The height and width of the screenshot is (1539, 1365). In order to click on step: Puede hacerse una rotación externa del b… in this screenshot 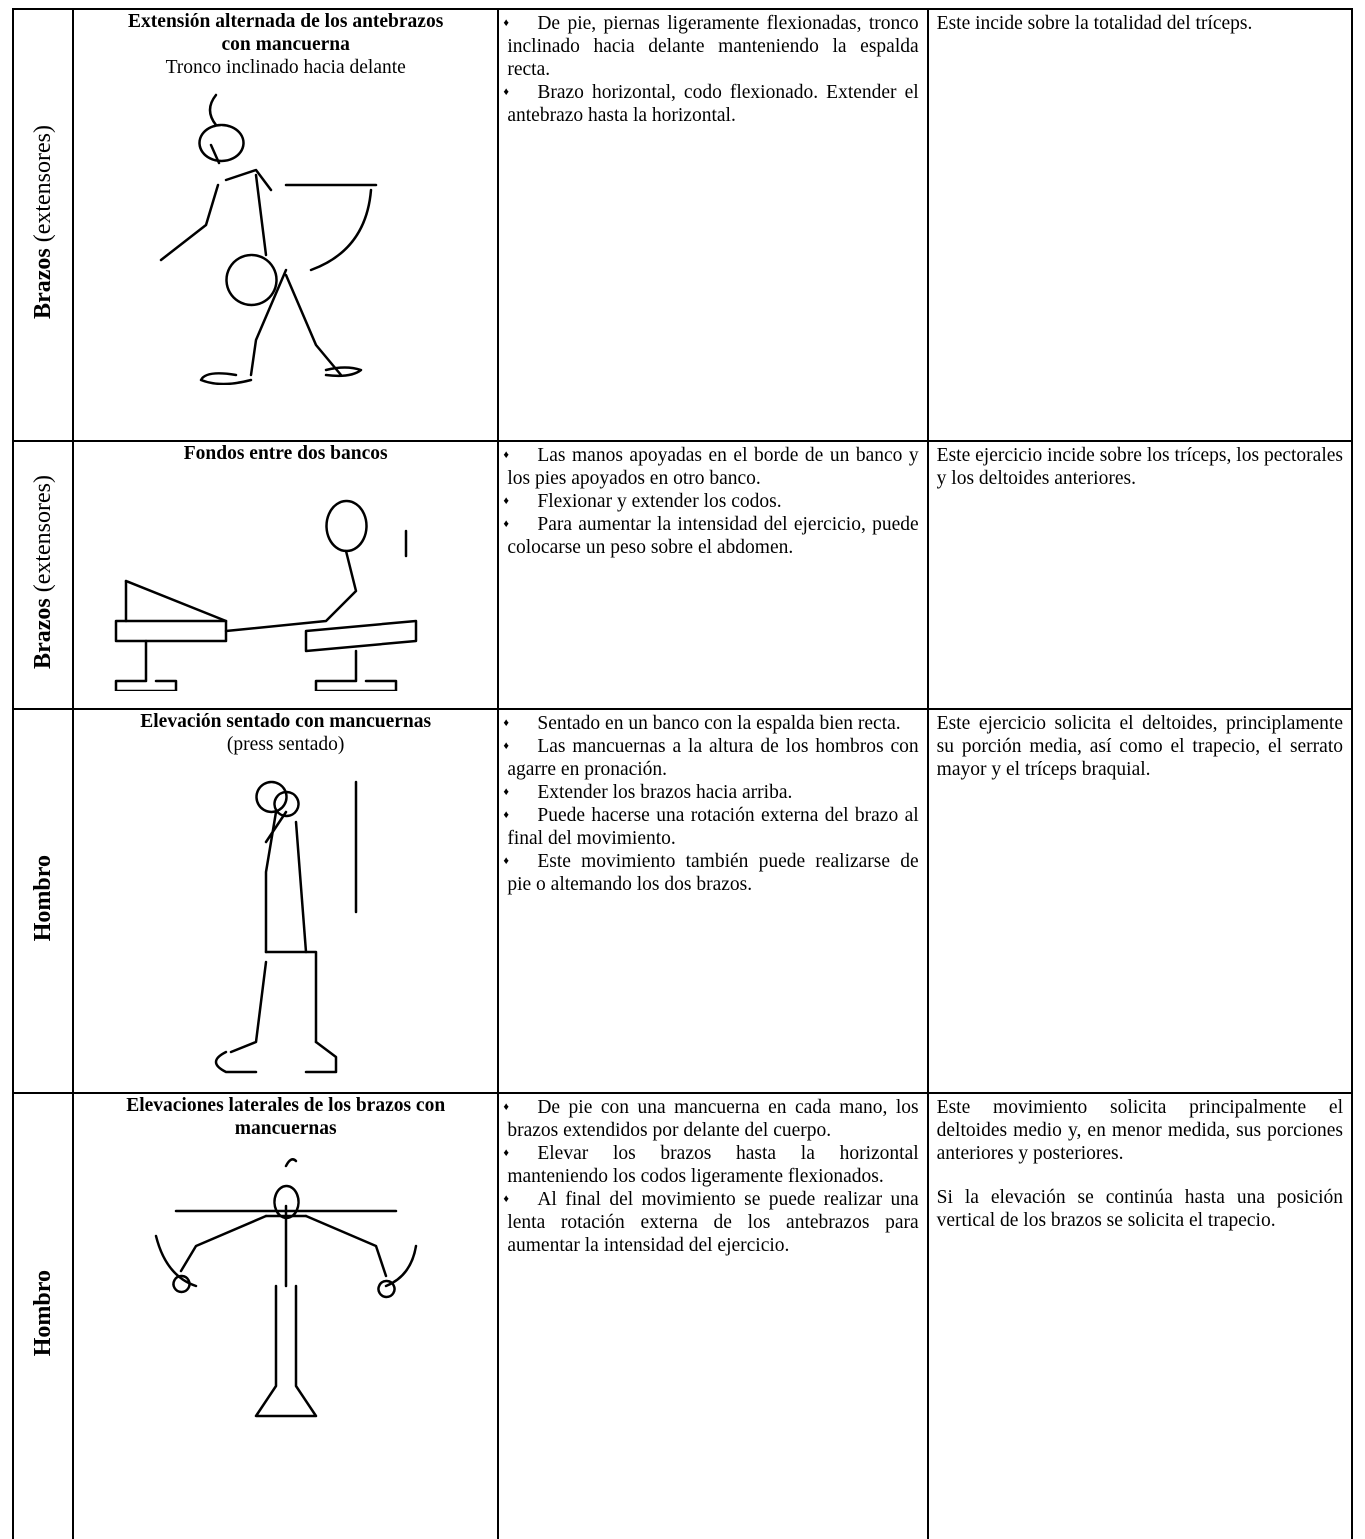, I will do `click(710, 827)`.